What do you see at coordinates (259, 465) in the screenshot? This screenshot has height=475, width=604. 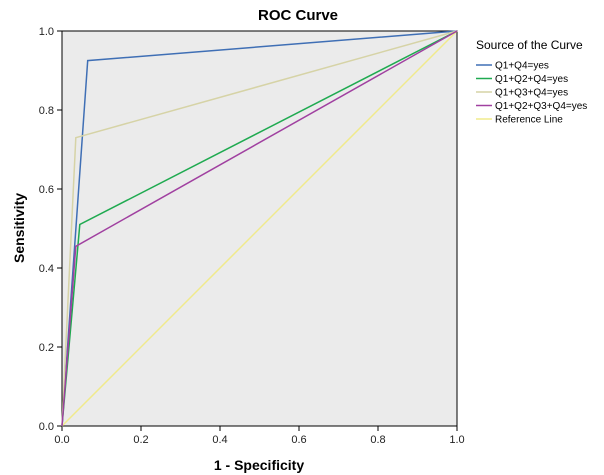 I see `x-axis-label: 1 - Specificity` at bounding box center [259, 465].